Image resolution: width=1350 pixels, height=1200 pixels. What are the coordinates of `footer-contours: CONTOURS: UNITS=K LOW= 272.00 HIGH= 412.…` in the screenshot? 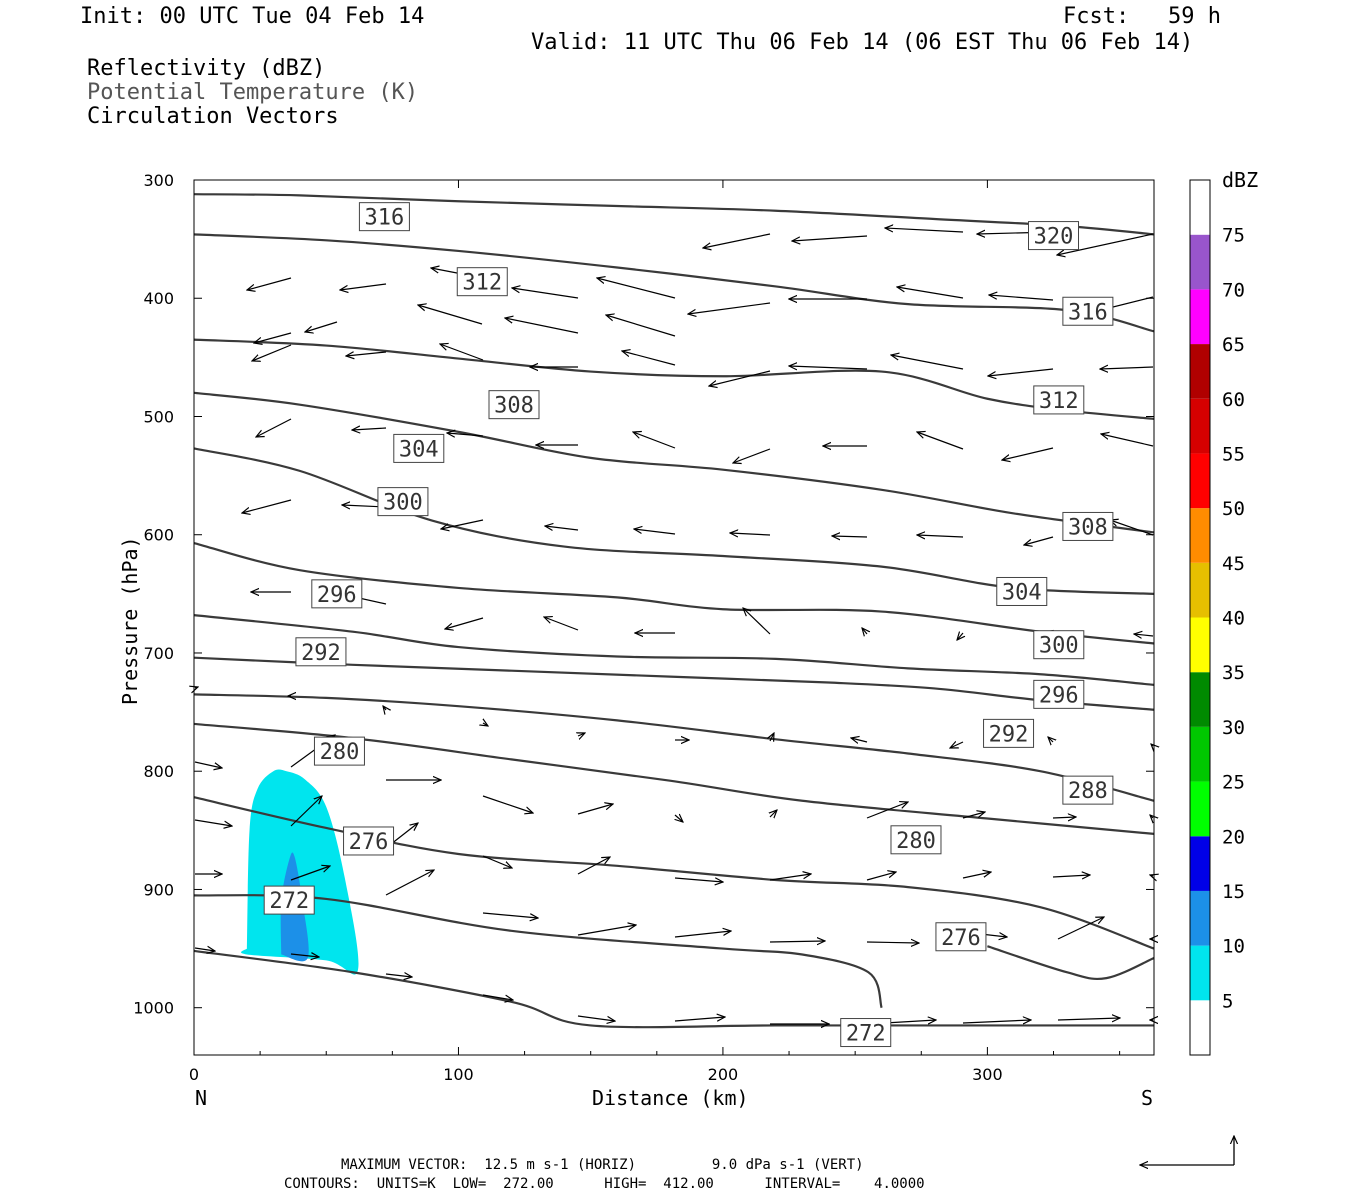 It's located at (604, 1184).